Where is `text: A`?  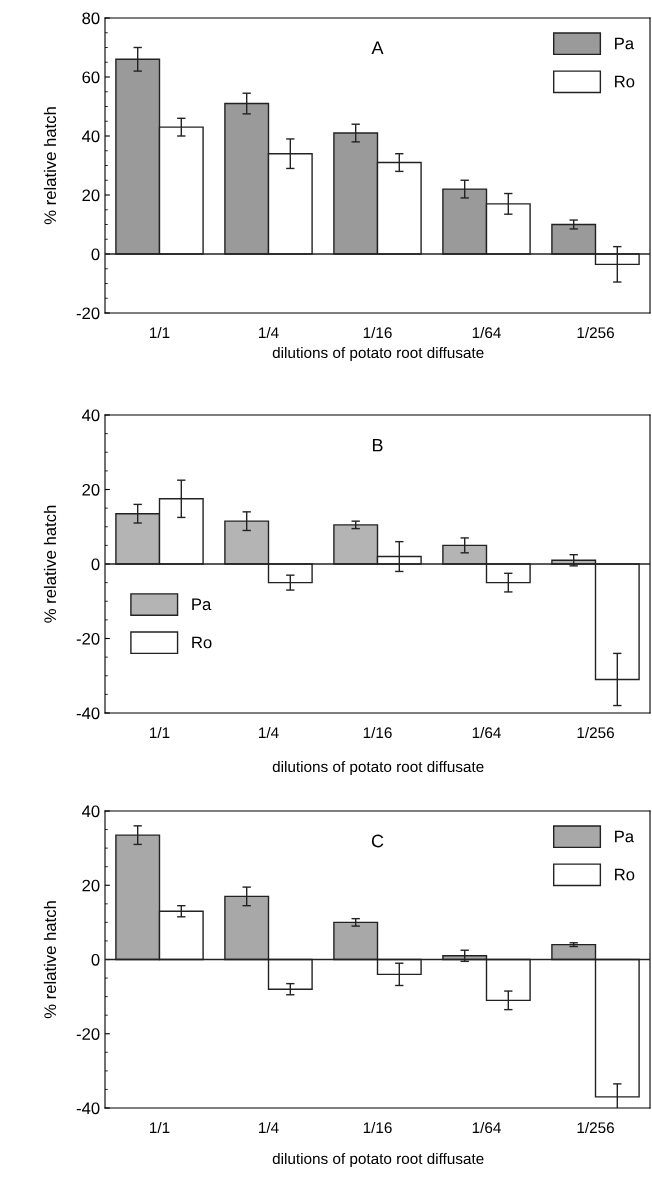 text: A is located at coordinates (377, 47).